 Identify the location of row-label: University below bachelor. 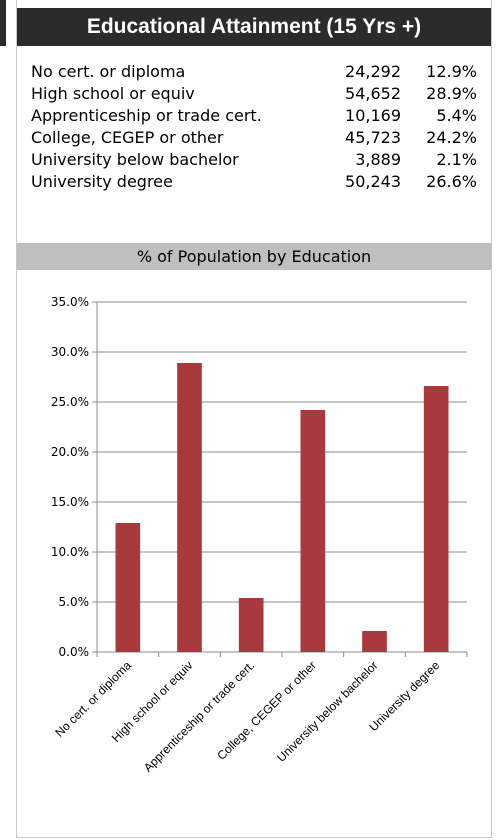
(135, 159).